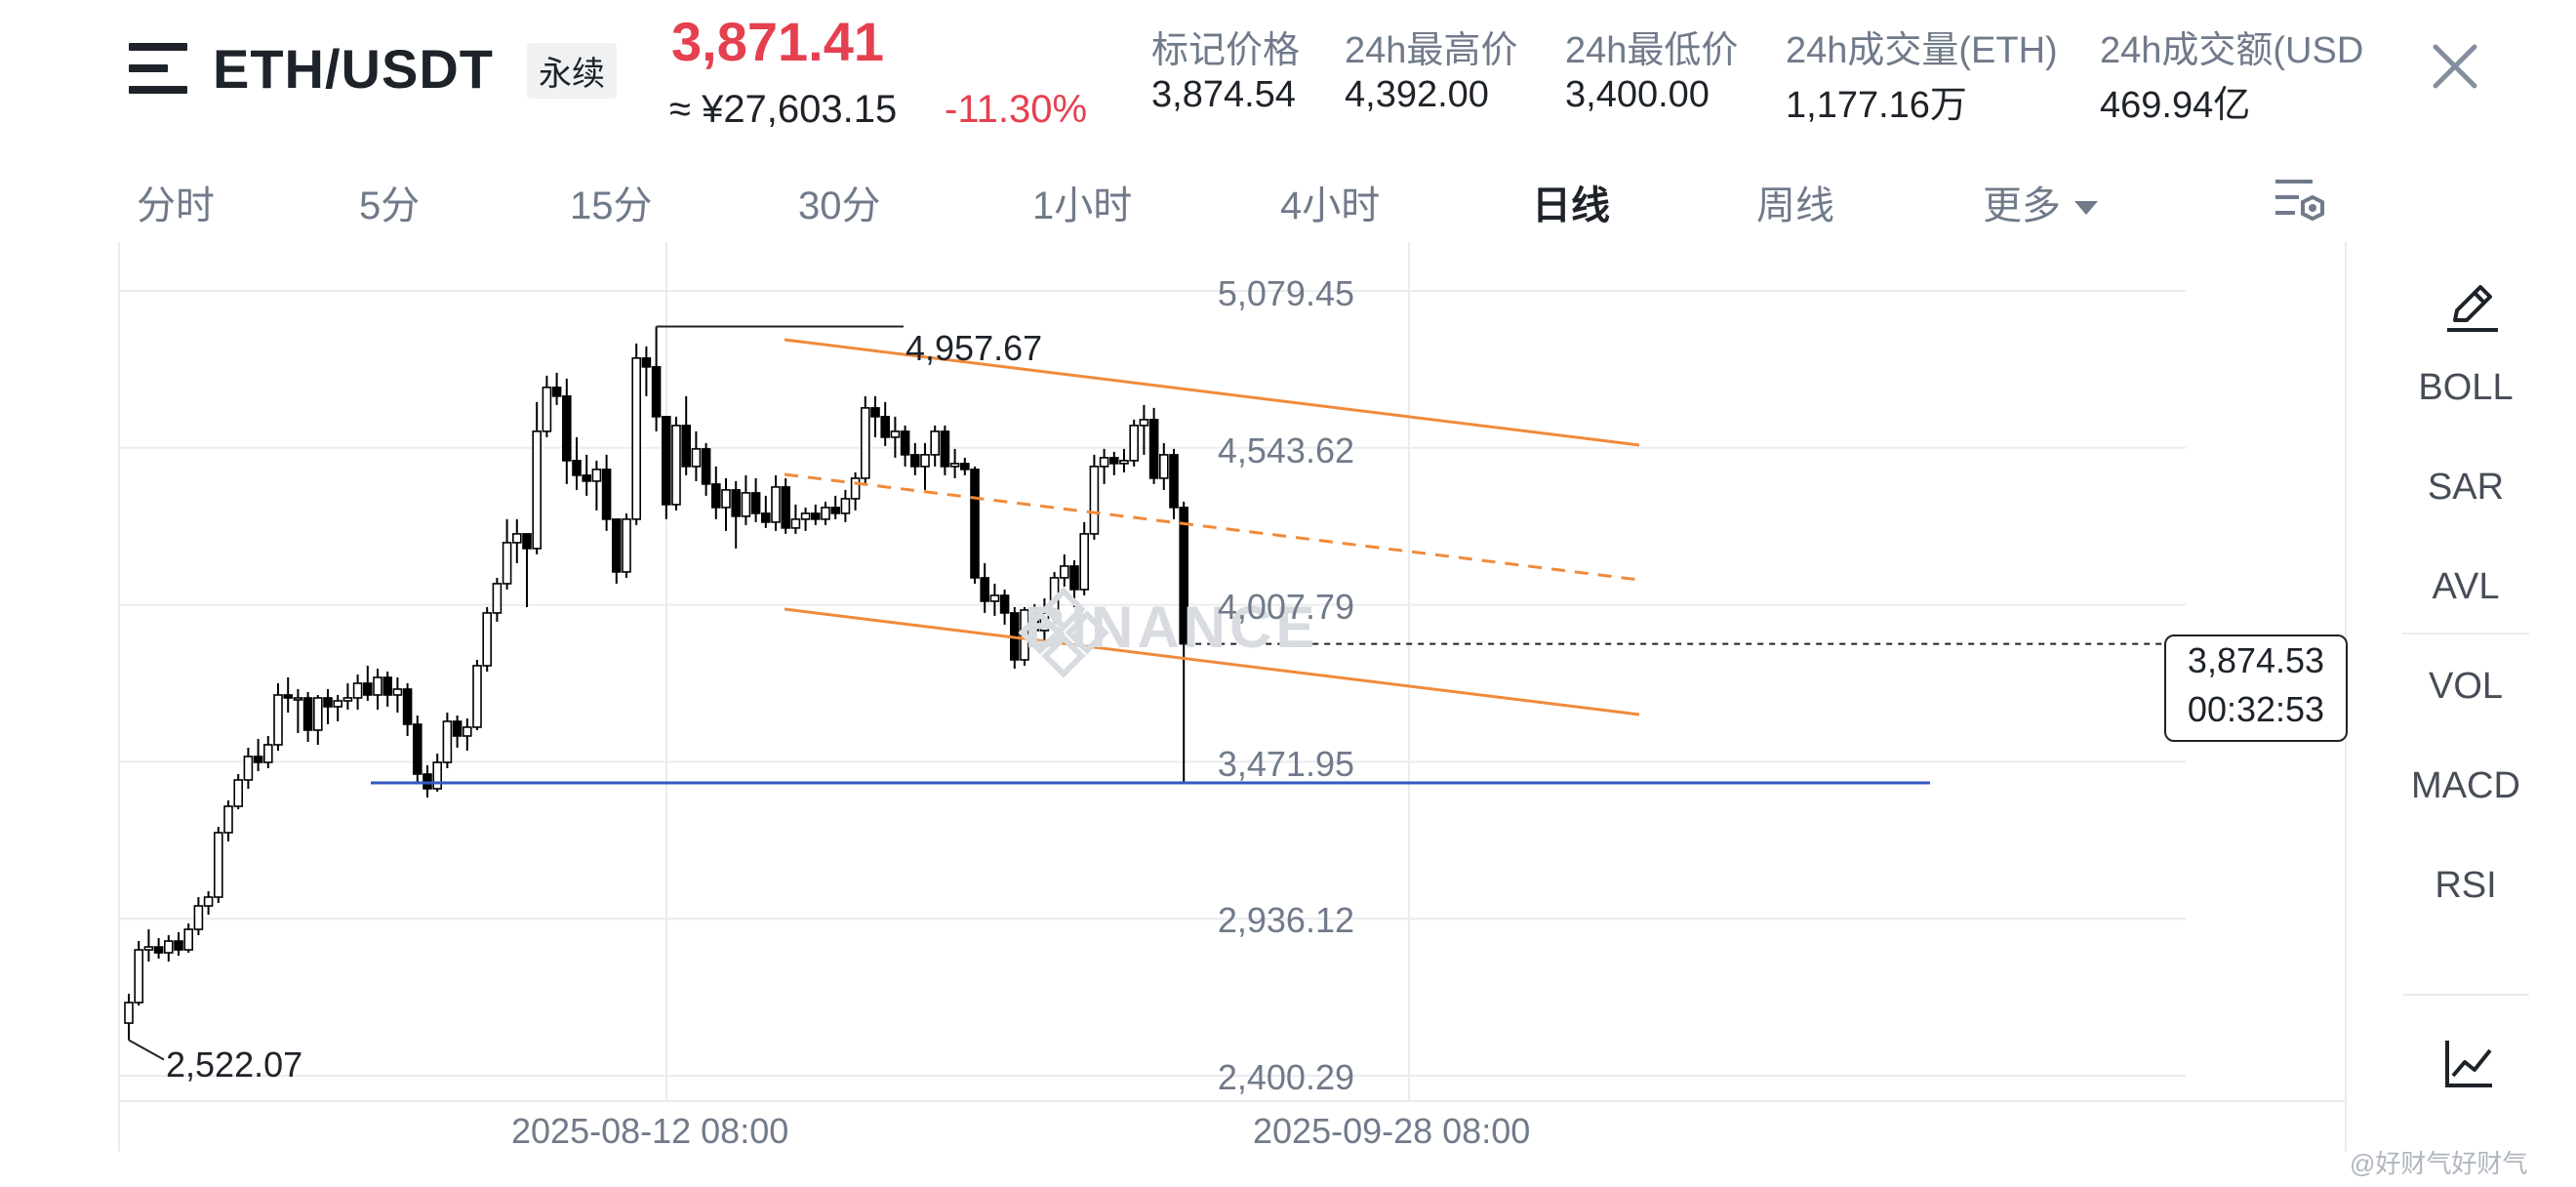 The image size is (2576, 1187). I want to click on tab-more-label: 更多, so click(2022, 205).